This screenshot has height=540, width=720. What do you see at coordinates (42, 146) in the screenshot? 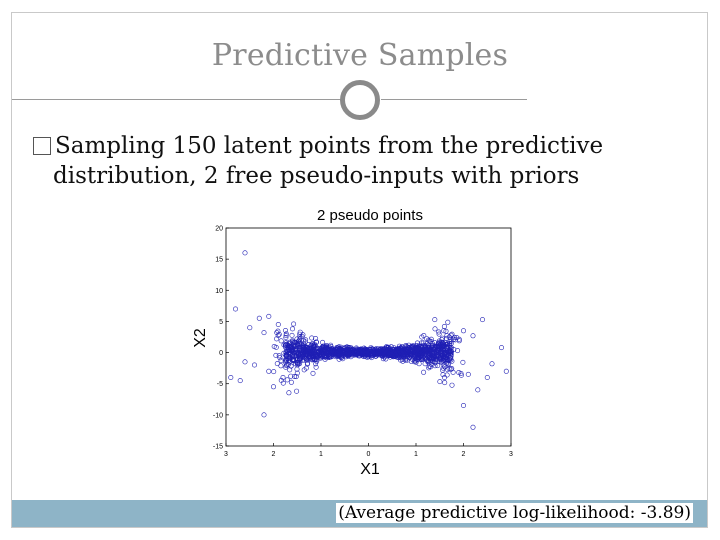
I see `bullet-icon` at bounding box center [42, 146].